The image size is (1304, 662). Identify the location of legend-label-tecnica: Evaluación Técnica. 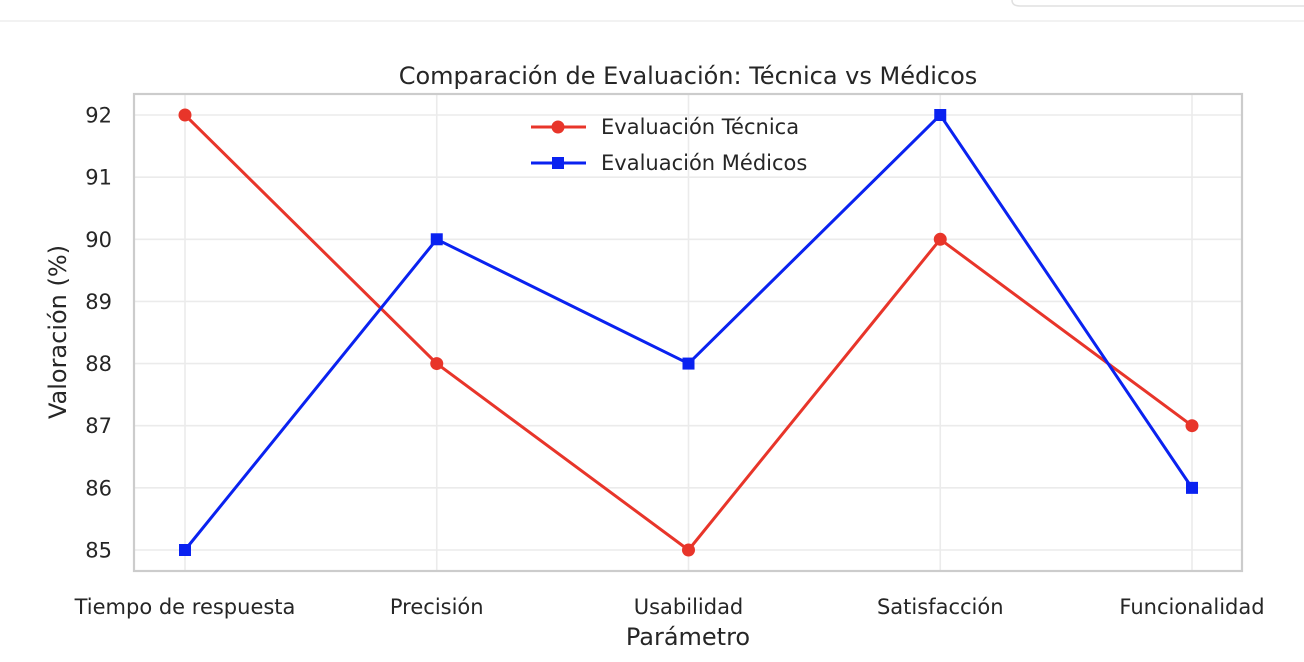
(700, 127).